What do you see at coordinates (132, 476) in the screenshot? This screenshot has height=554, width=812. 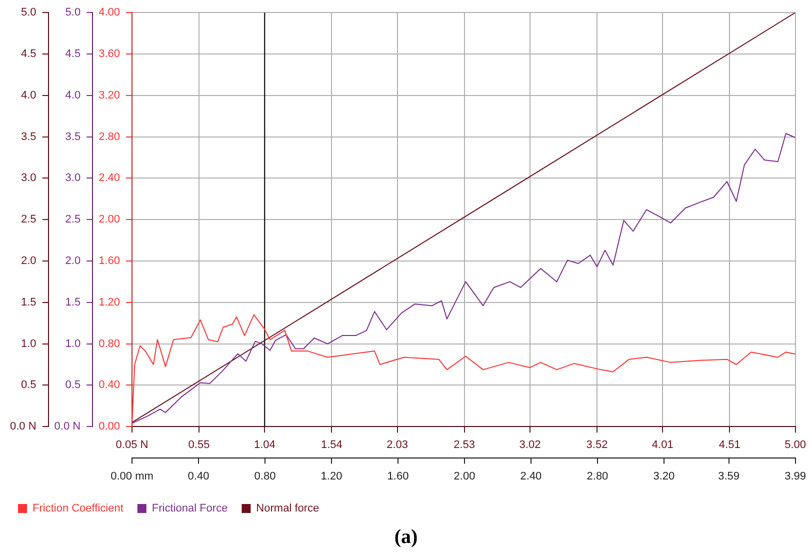 I see `x2-tick-label: 0.00 mm` at bounding box center [132, 476].